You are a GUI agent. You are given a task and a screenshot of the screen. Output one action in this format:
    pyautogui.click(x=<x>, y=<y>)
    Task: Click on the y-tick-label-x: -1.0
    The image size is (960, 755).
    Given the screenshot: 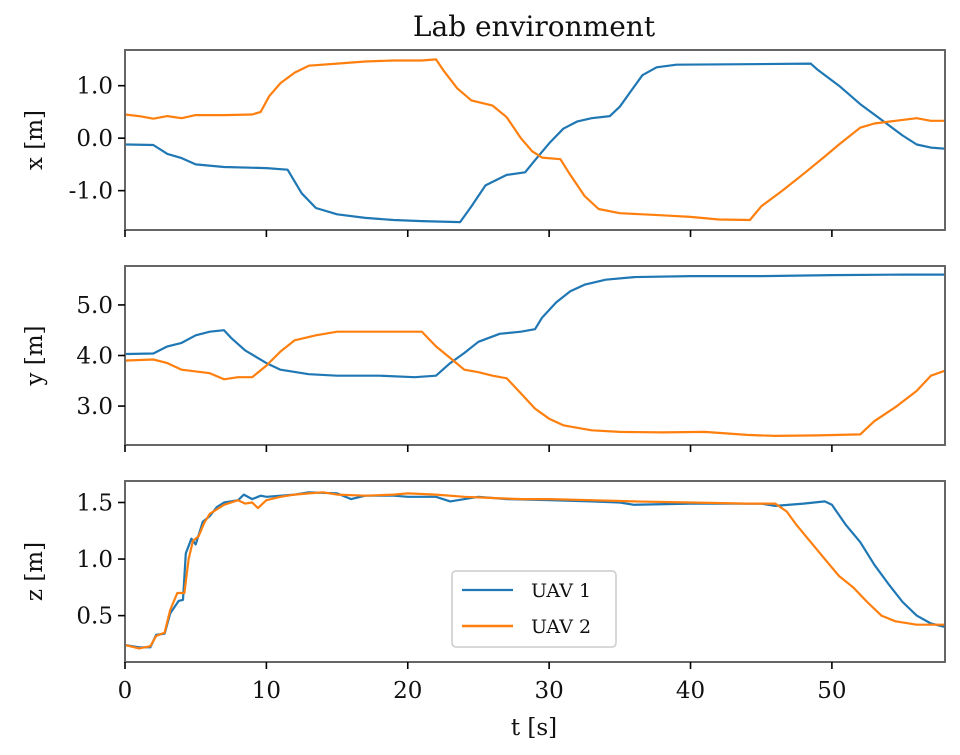 What is the action you would take?
    pyautogui.click(x=91, y=192)
    